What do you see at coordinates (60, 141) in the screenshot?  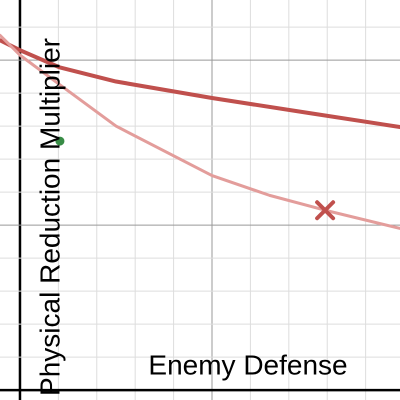 I see `point-dot` at bounding box center [60, 141].